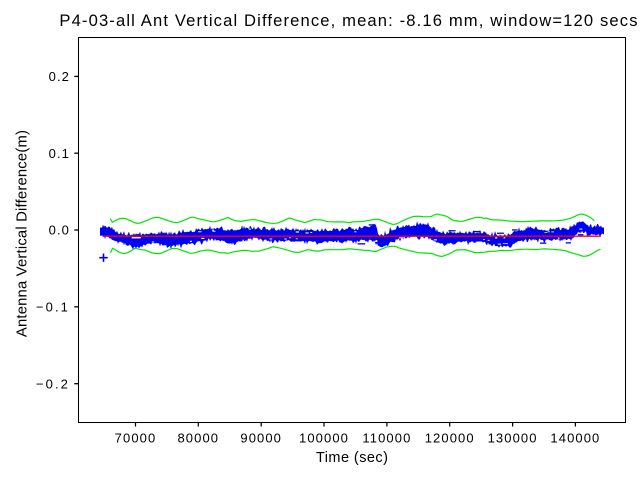 This screenshot has width=640, height=480. What do you see at coordinates (261, 437) in the screenshot?
I see `svg-text: 90000` at bounding box center [261, 437].